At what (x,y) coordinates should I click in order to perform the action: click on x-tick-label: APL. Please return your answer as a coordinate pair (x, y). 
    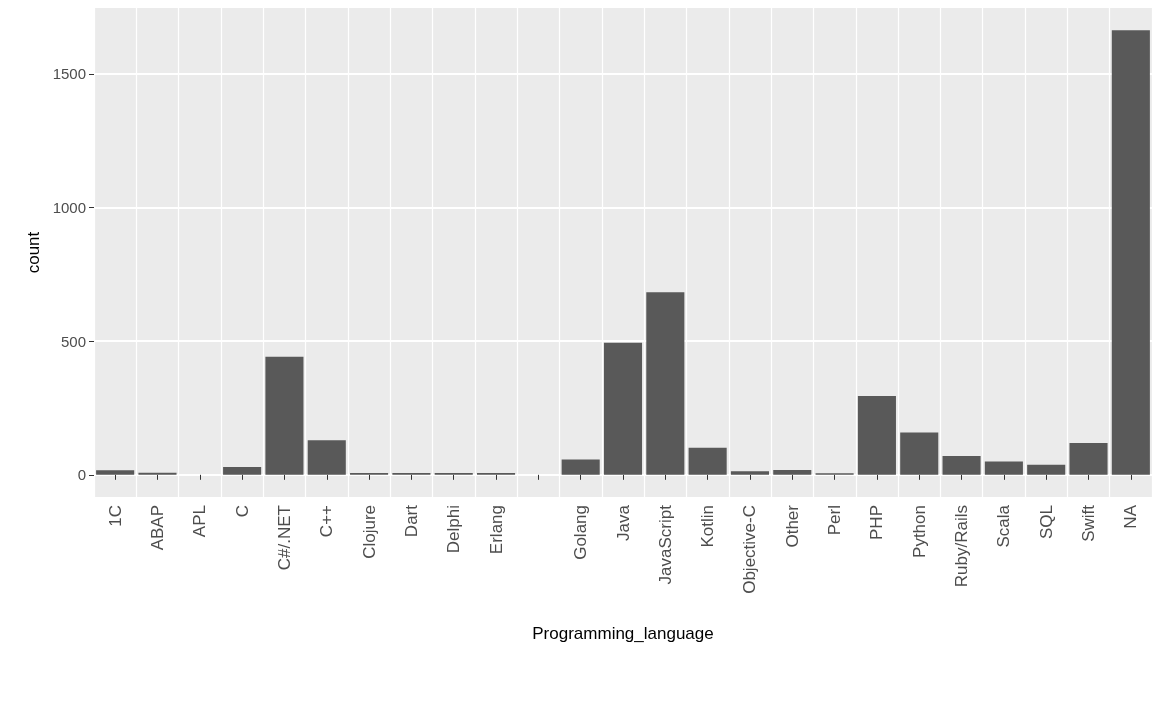
    Looking at the image, I should click on (200, 521).